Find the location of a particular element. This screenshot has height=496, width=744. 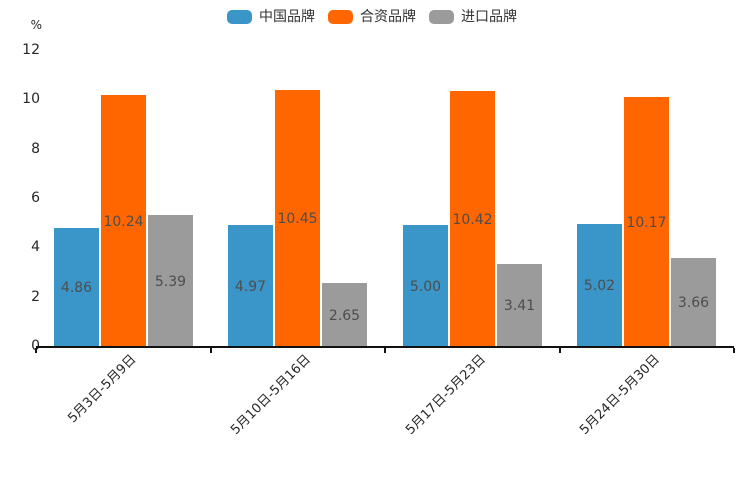

bar-value-label: 4.97 is located at coordinates (250, 286).